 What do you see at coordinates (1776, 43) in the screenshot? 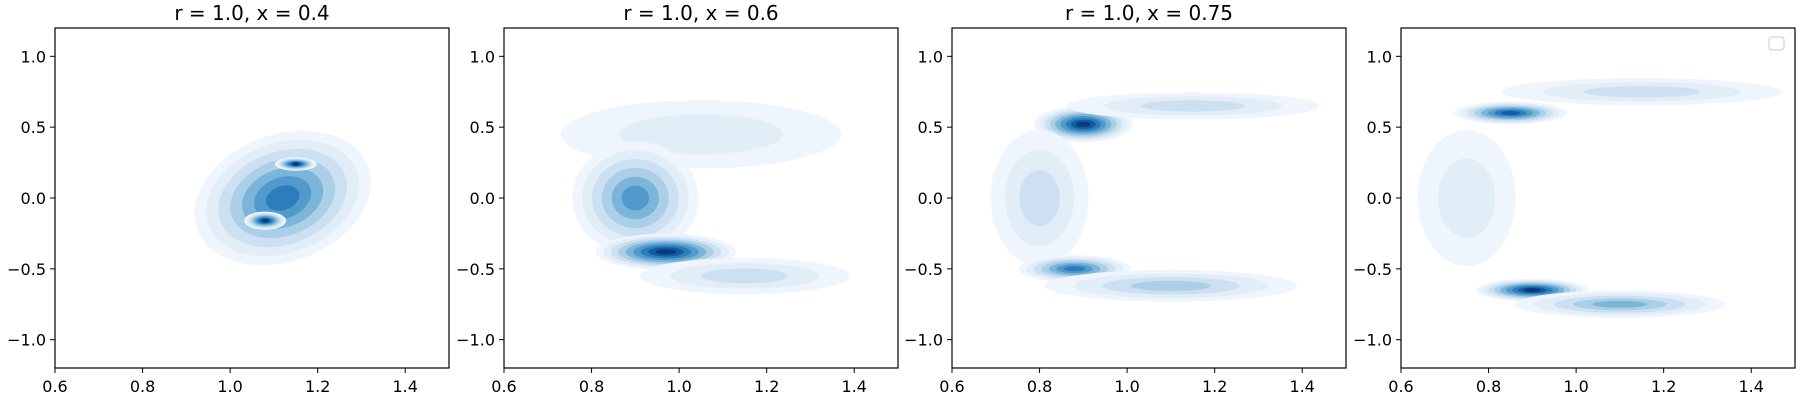
I see `legend-box` at bounding box center [1776, 43].